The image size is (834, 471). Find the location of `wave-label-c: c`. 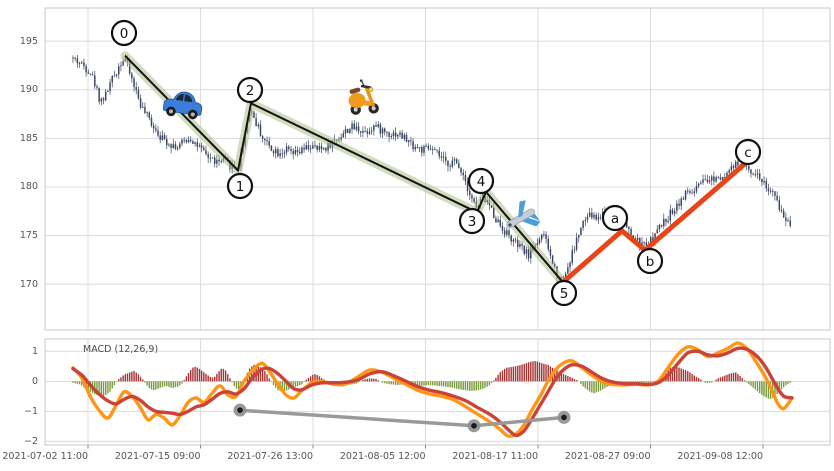

wave-label-c: c is located at coordinates (748, 152).